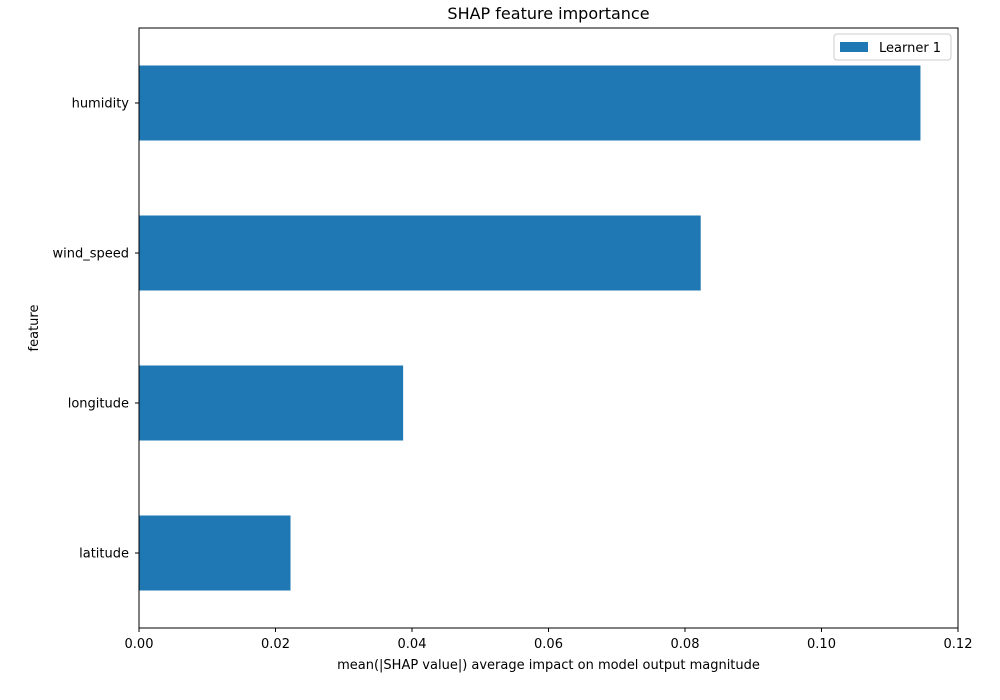 The height and width of the screenshot is (700, 1000). I want to click on chart-title: SHAP feature importance, so click(548, 13).